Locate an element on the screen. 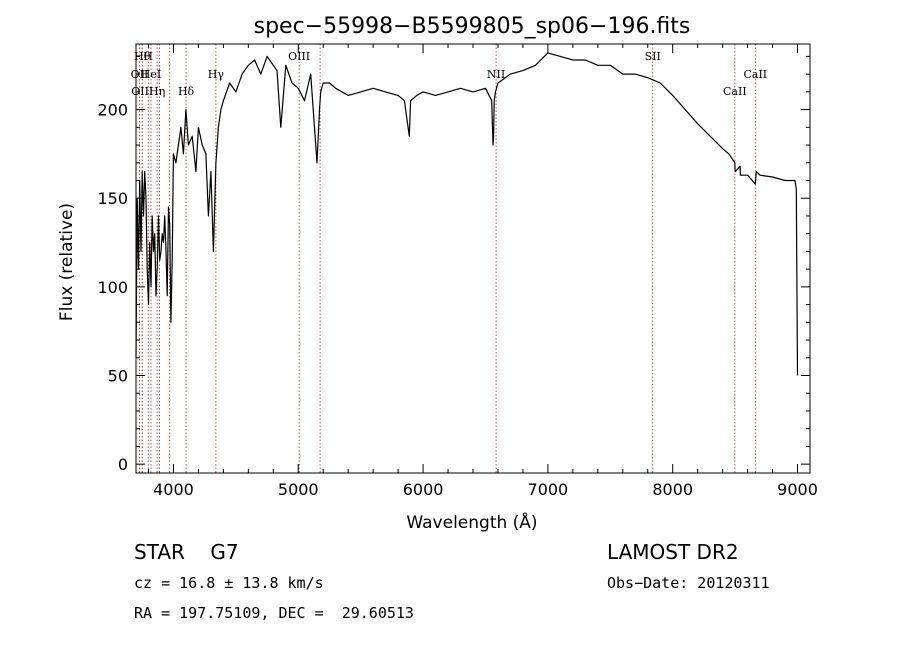 This screenshot has height=649, width=900. coordinates-info: RA = 197.75109, DEC = 29.60513 is located at coordinates (274, 613).